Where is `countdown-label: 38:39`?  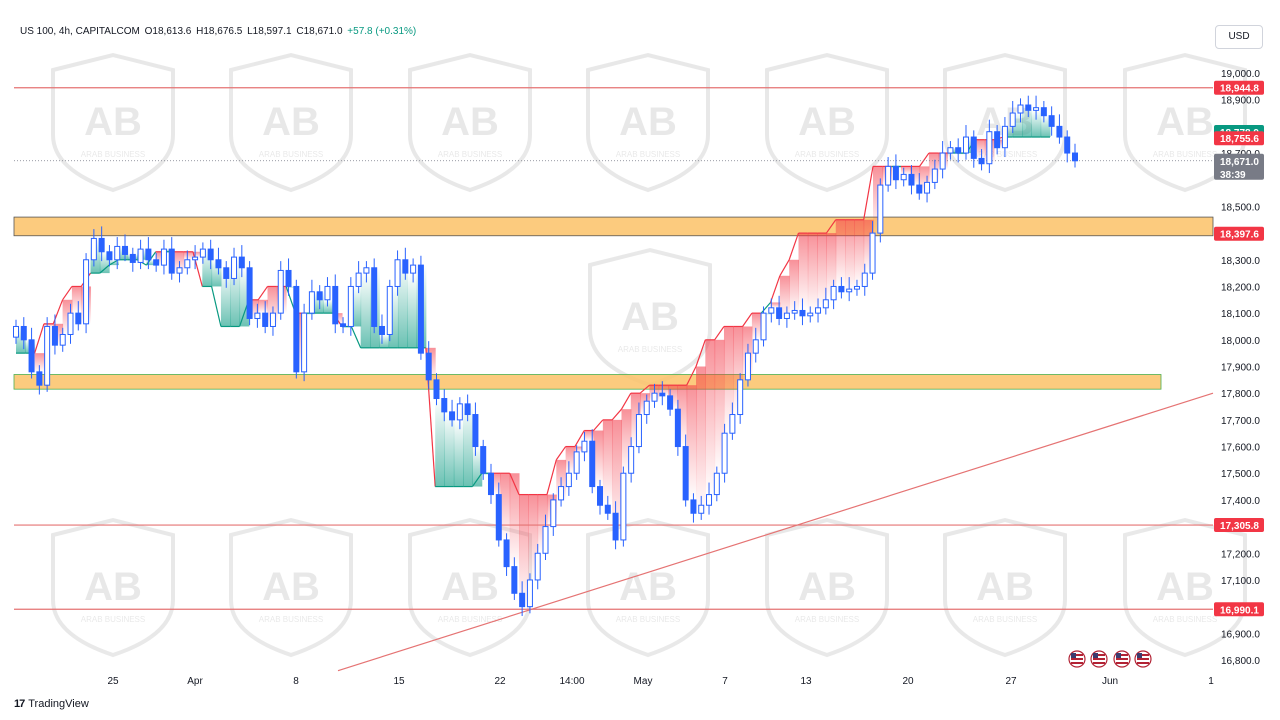
countdown-label: 38:39 is located at coordinates (1233, 175).